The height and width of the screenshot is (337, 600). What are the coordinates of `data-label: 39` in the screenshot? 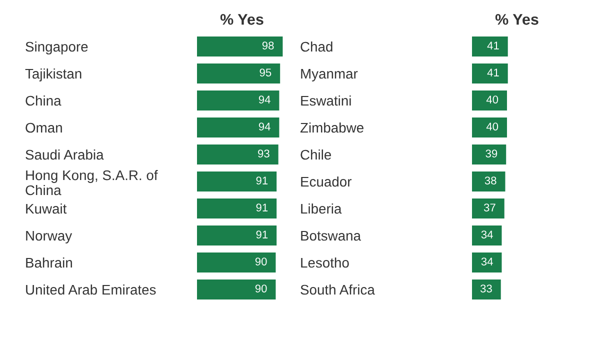 It's located at (492, 154).